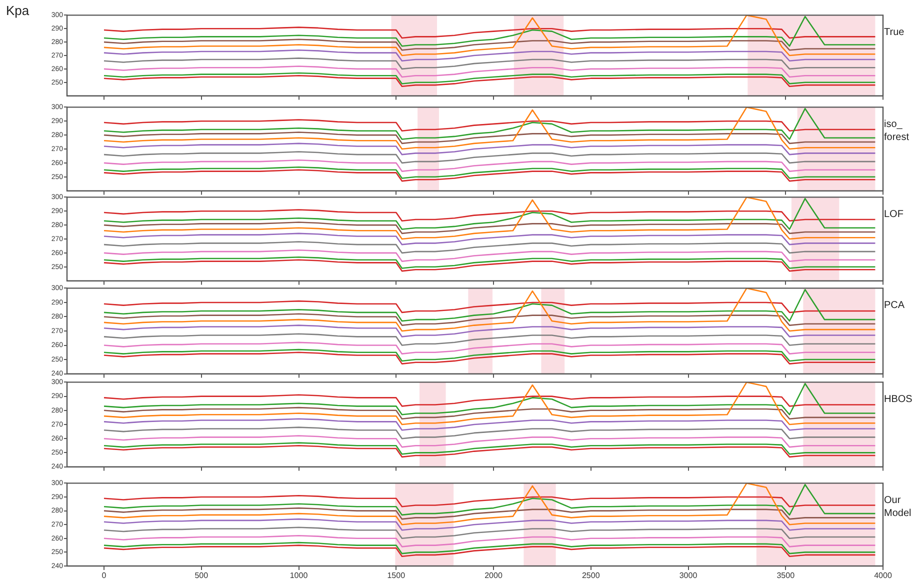  I want to click on x-tick-label: 0, so click(104, 575).